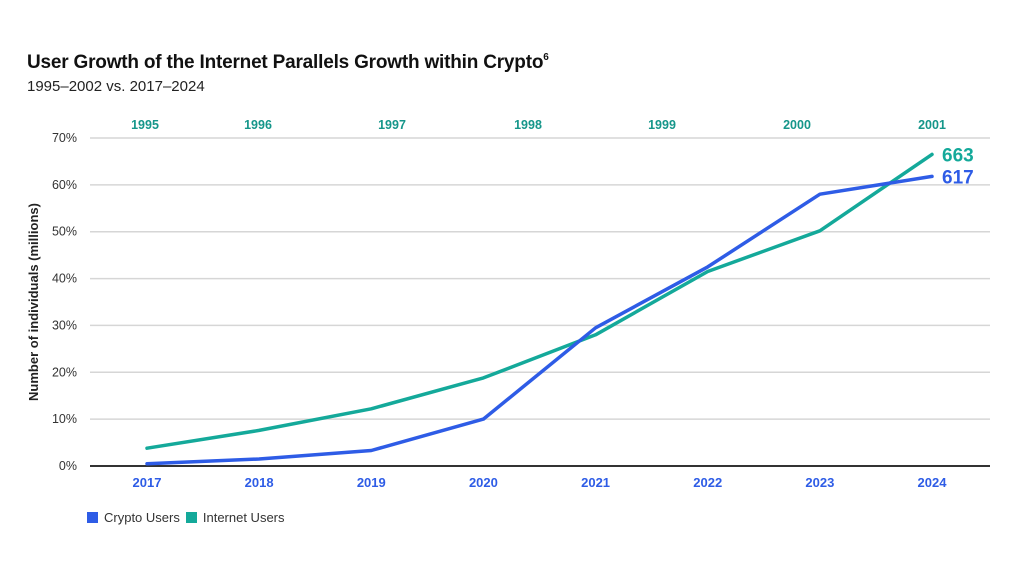 The image size is (1024, 576). Describe the element at coordinates (64, 138) in the screenshot. I see `y-tick-label: 70%` at that location.